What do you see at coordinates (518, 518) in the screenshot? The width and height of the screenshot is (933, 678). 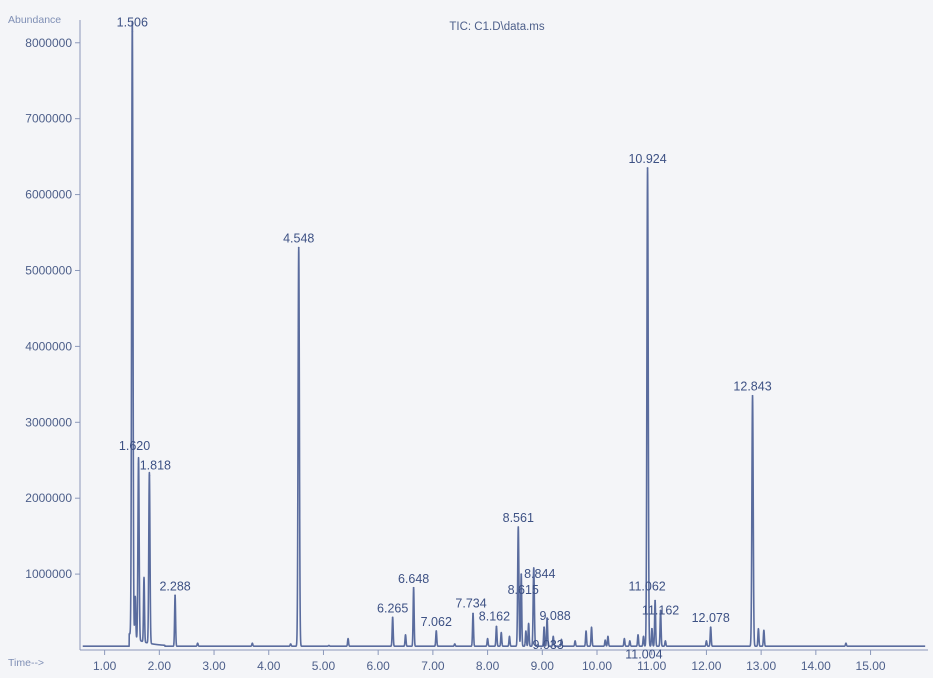 I see `peak-label: 8.561` at bounding box center [518, 518].